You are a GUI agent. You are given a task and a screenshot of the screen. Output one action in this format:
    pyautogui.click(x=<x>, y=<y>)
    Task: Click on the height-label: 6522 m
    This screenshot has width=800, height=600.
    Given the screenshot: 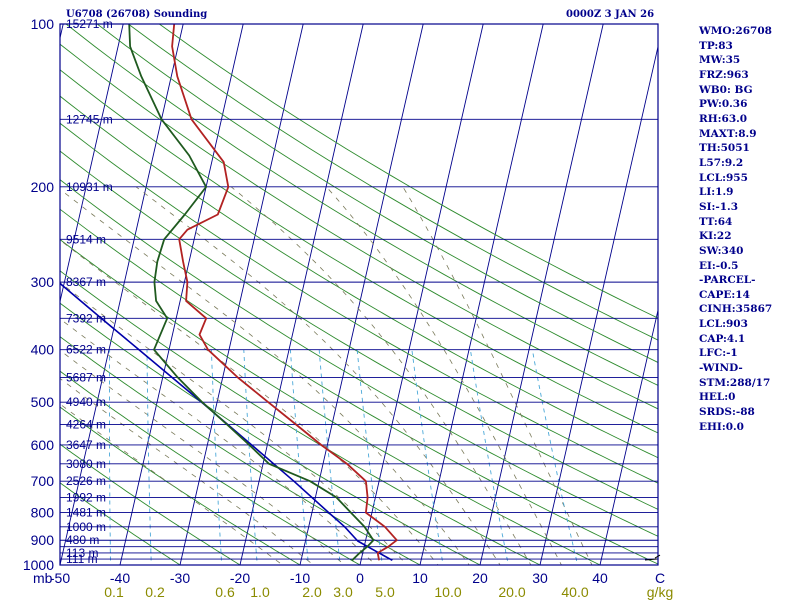 What is the action you would take?
    pyautogui.click(x=86, y=350)
    